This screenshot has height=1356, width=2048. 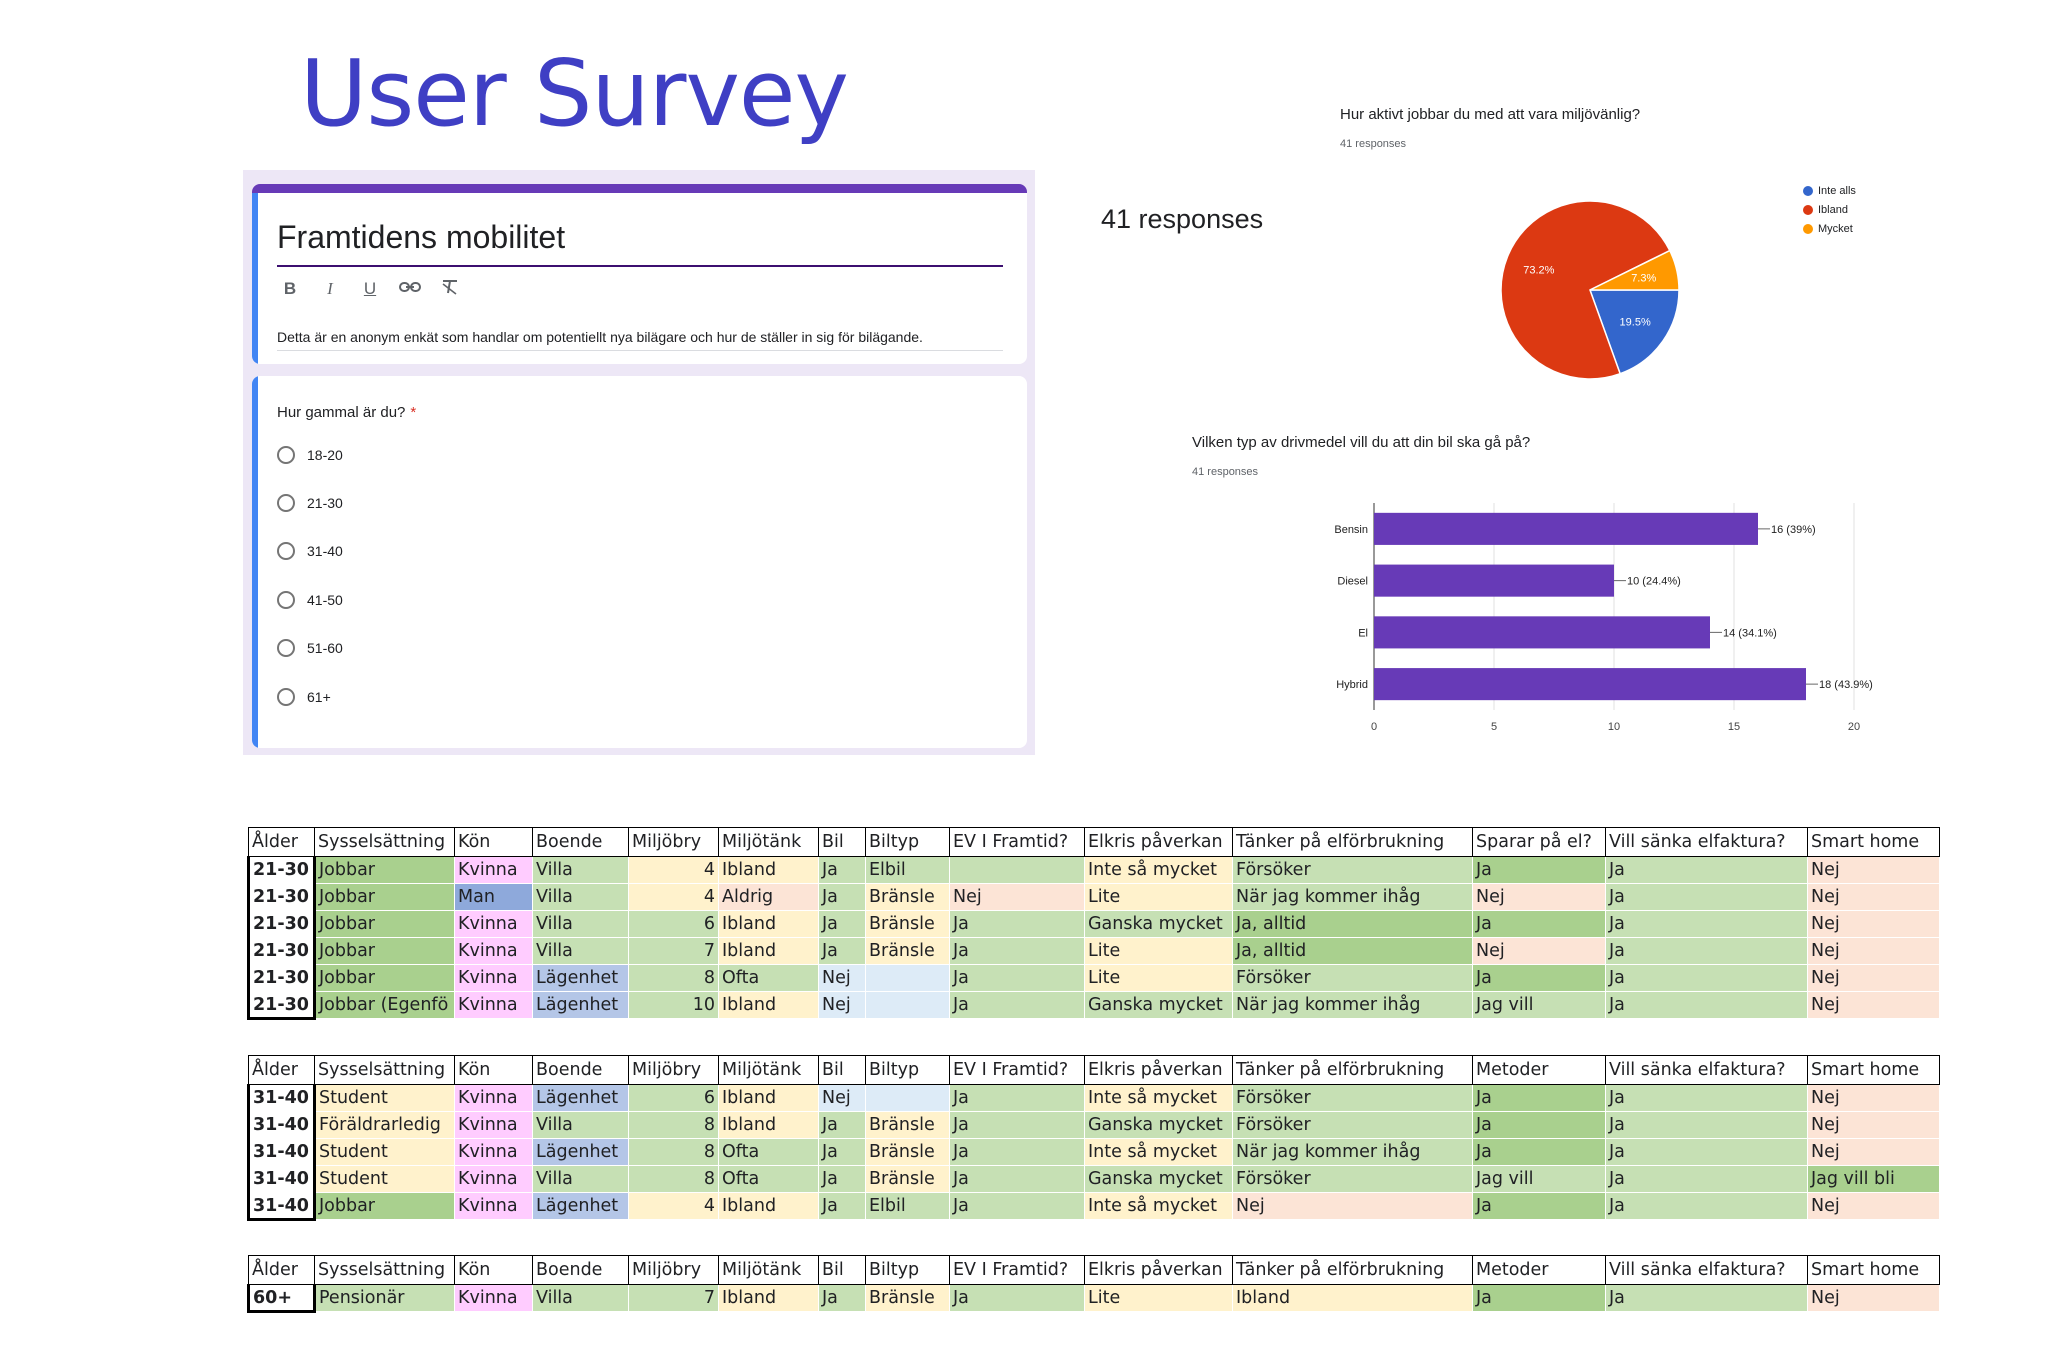 I want to click on option-61-plus: 61+, so click(x=304, y=697).